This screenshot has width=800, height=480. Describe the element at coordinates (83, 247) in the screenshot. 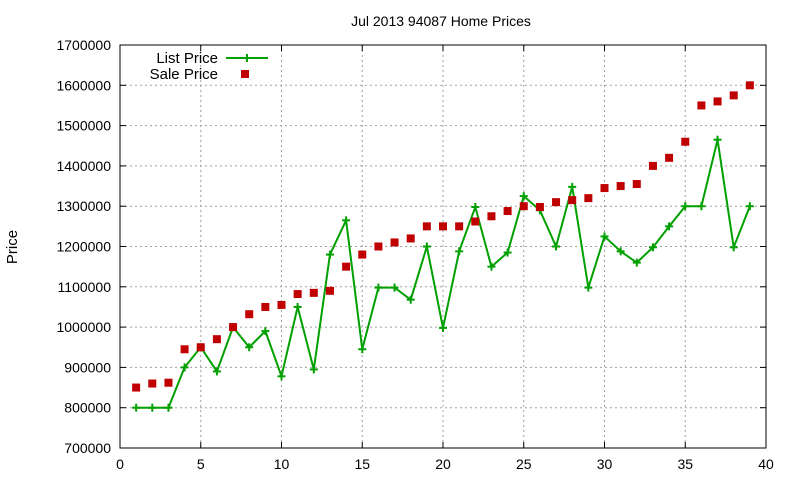

I see `y-tick-label: 1200000` at that location.